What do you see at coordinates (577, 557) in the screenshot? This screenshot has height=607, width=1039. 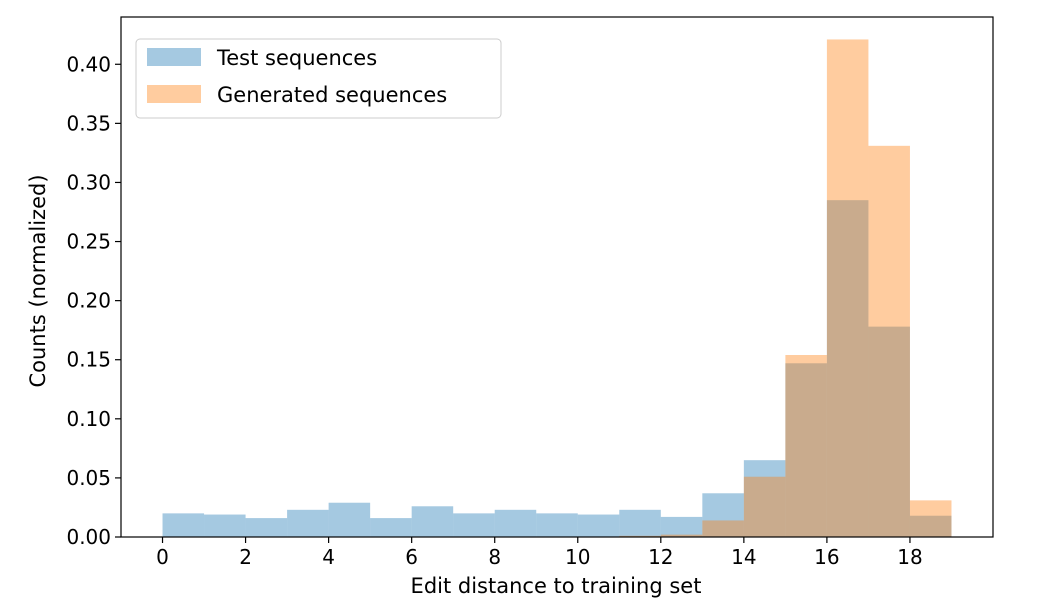 I see `x-tick-label: 10` at bounding box center [577, 557].